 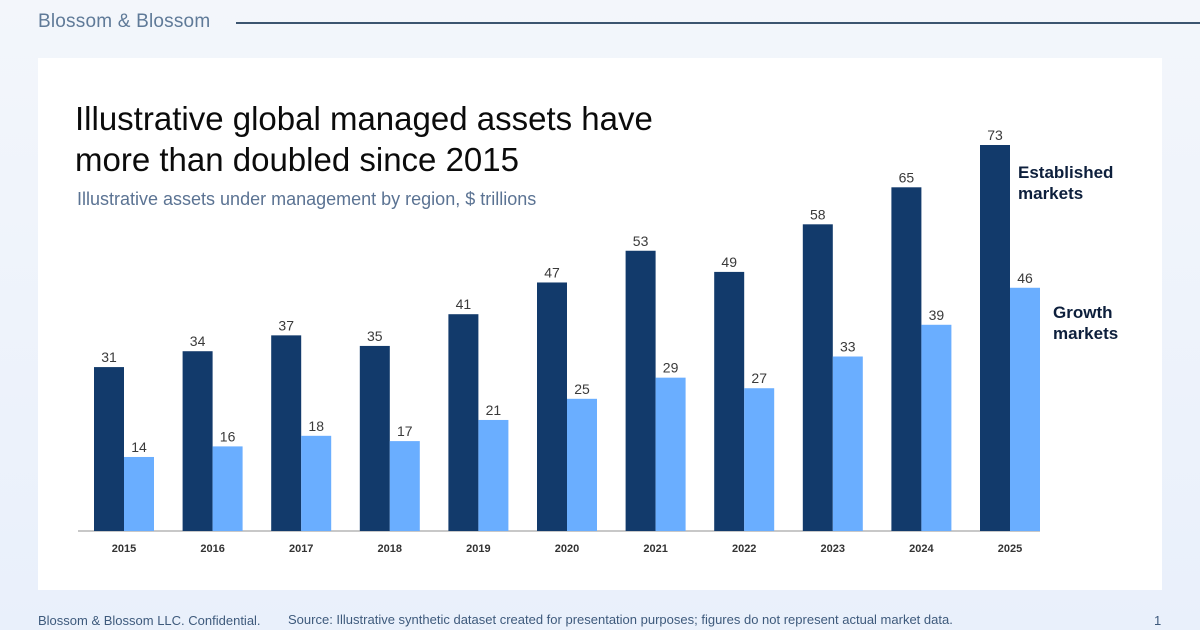 What do you see at coordinates (1025, 409) in the screenshot?
I see `bar-growth-2025` at bounding box center [1025, 409].